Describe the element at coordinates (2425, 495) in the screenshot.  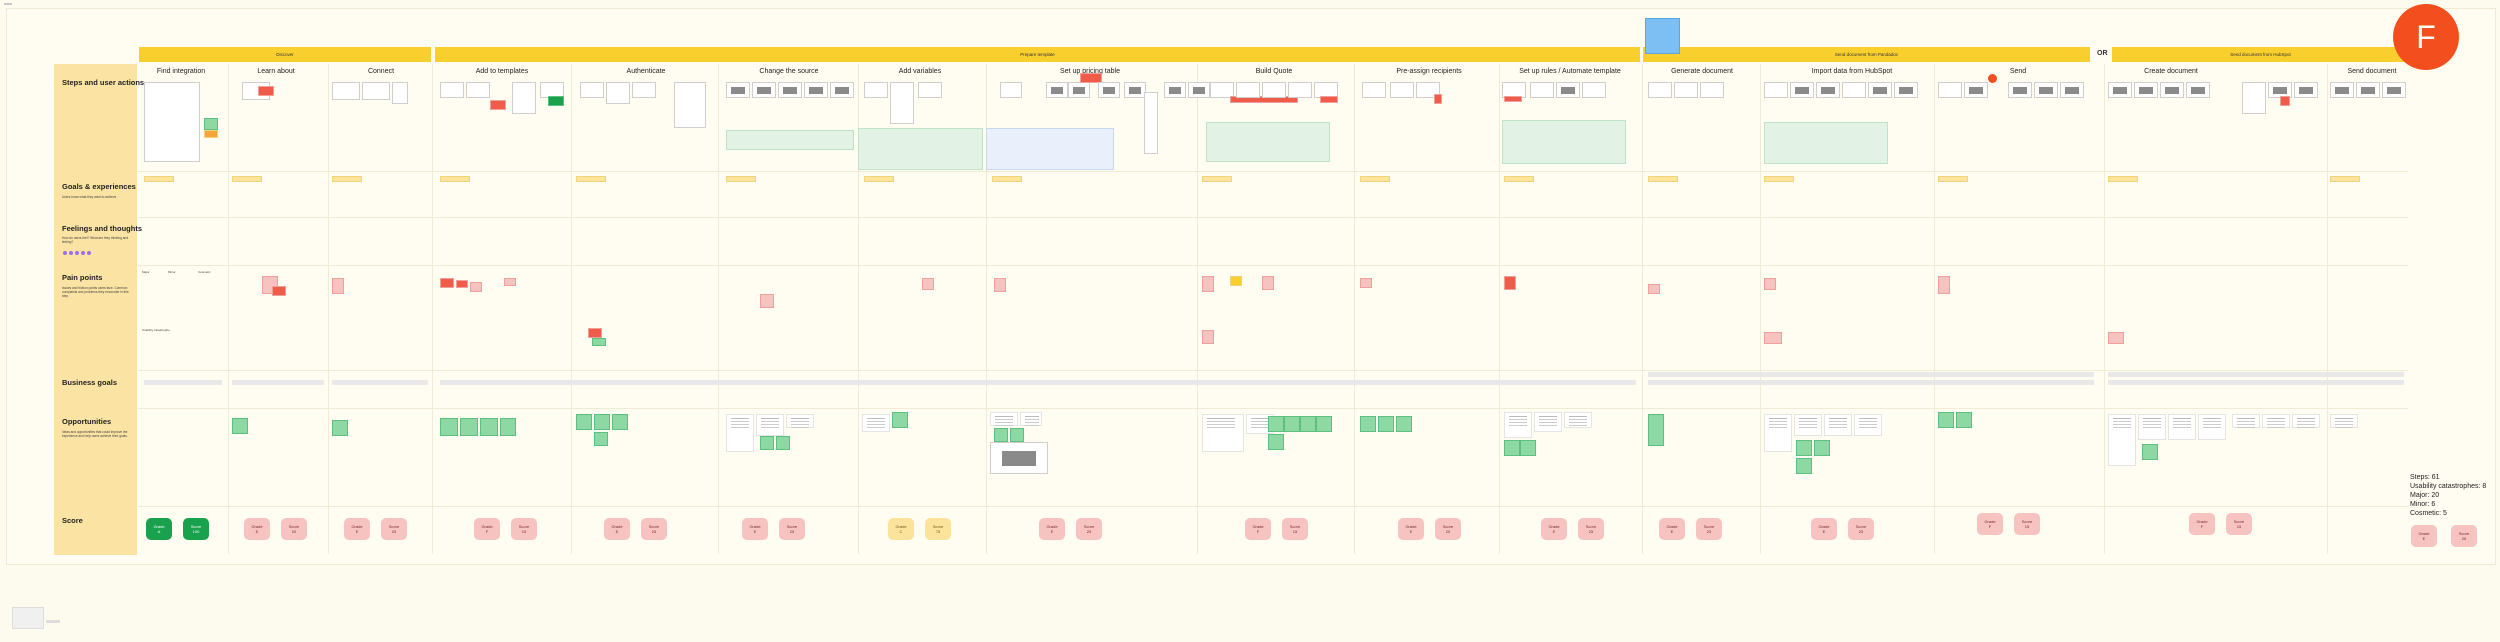
I see `stat-major: Major: 20` at that location.